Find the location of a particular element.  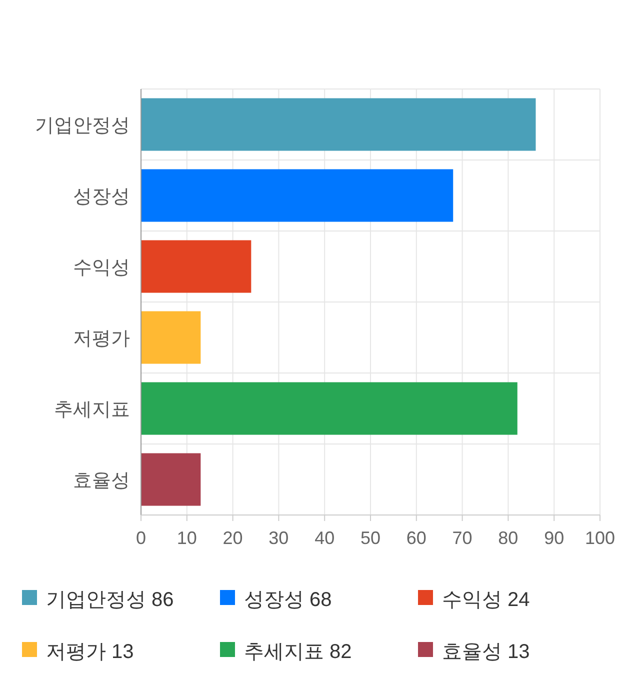

y-tick-label: 수익성 is located at coordinates (101, 268).